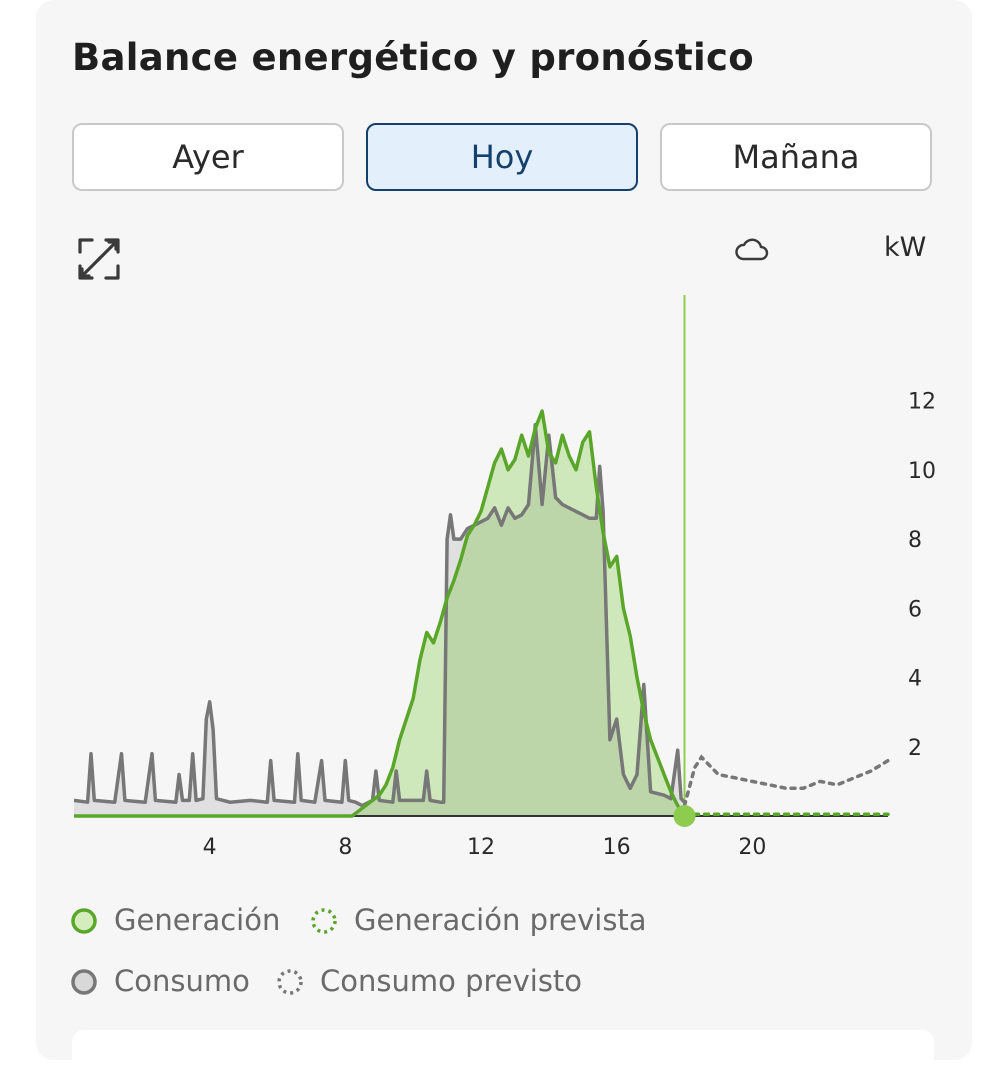 This screenshot has height=1070, width=983. What do you see at coordinates (345, 847) in the screenshot?
I see `x-tick-label: 8` at bounding box center [345, 847].